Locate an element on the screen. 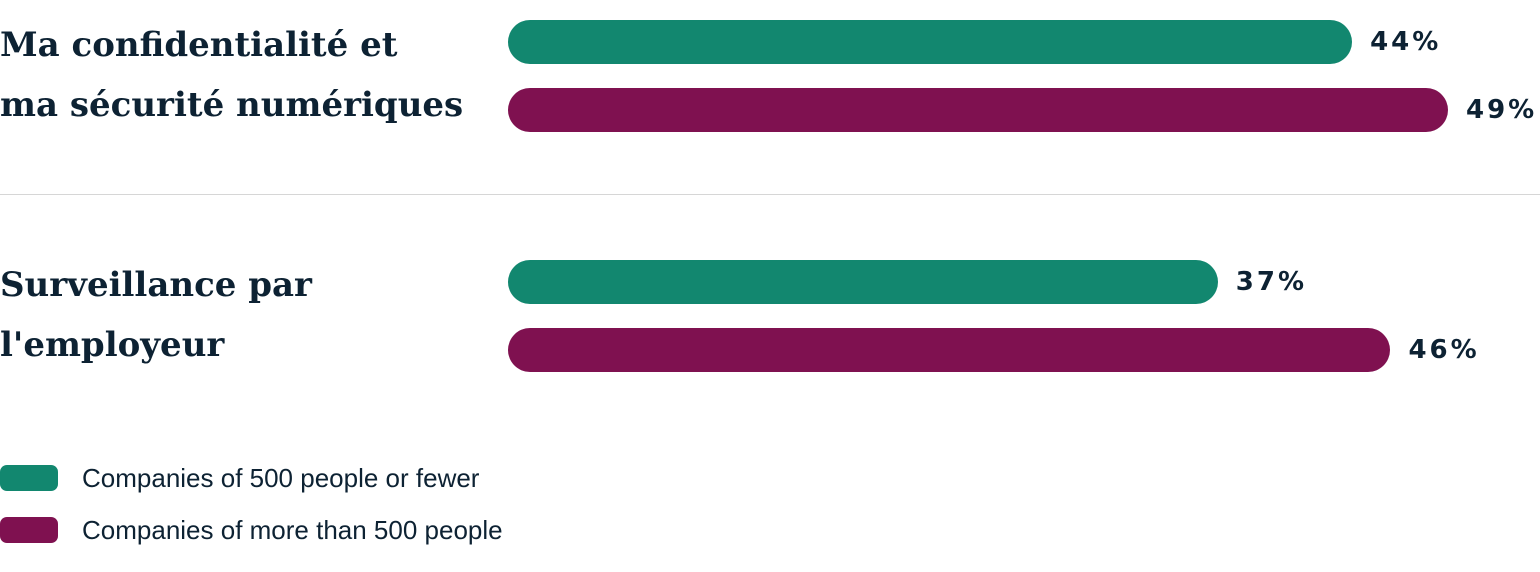 The width and height of the screenshot is (1540, 572). category-label: l'employeur is located at coordinates (112, 345).